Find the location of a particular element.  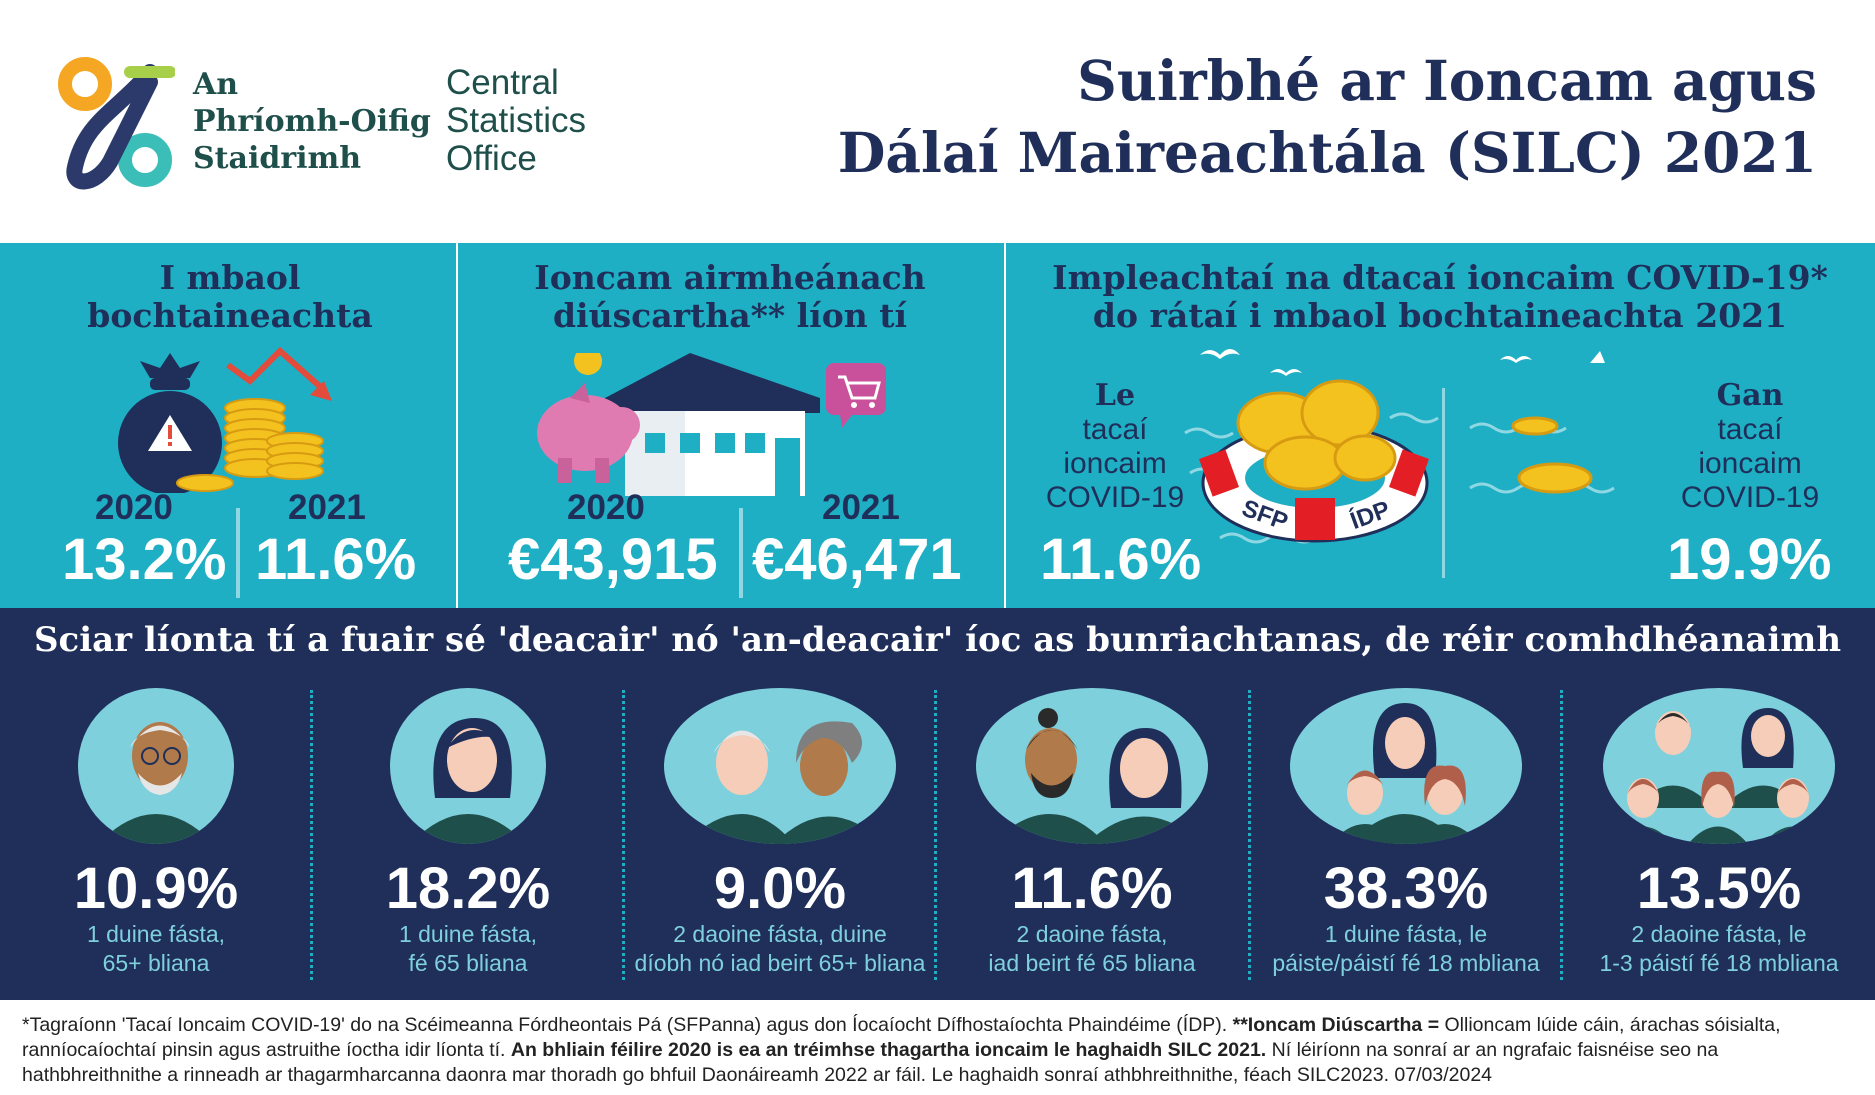

money-bag-icon is located at coordinates (170, 423).